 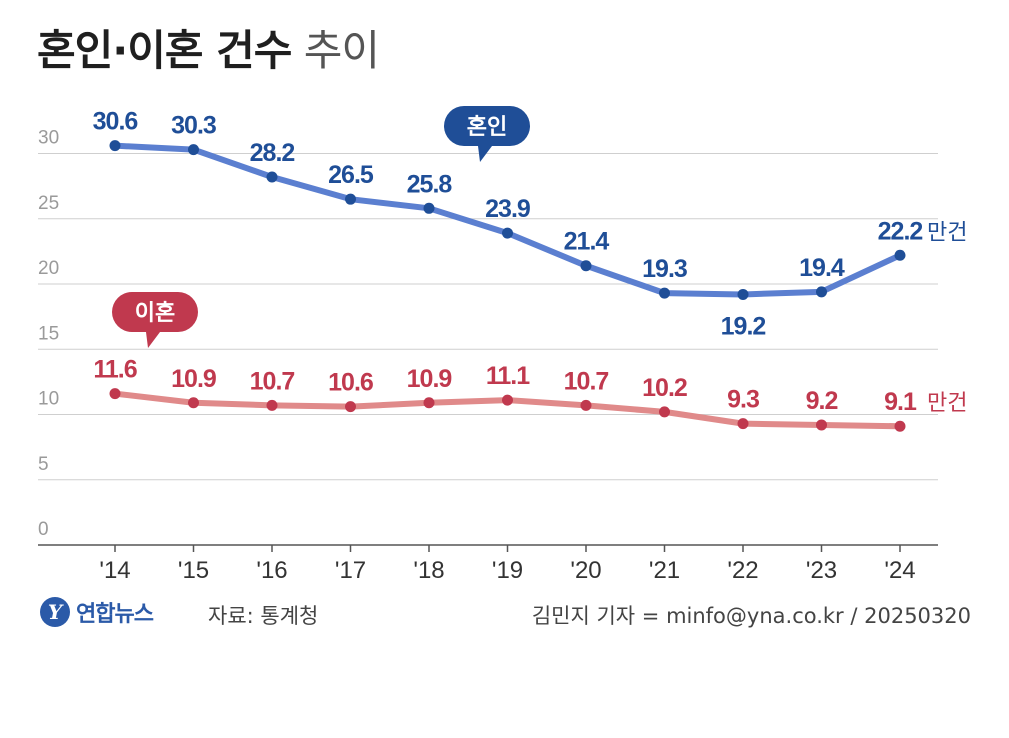 What do you see at coordinates (48, 203) in the screenshot?
I see `y-tick-label: 25` at bounding box center [48, 203].